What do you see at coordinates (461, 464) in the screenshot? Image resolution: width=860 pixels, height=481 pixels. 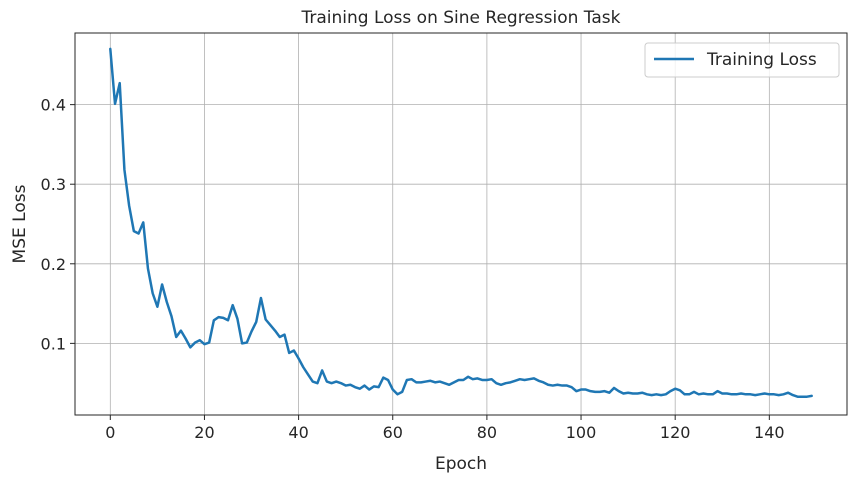 I see `x-axis-label: Epoch` at bounding box center [461, 464].